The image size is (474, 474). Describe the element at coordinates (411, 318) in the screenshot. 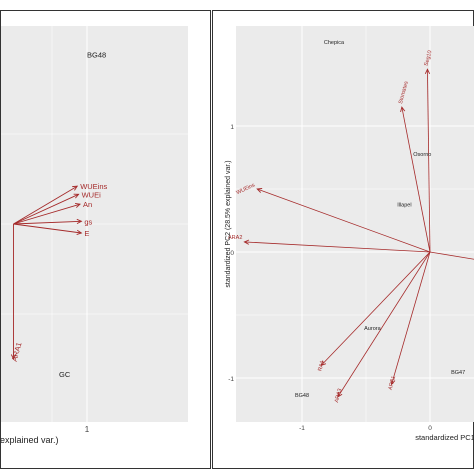

I see `right-loading-ara1-arrow` at that location.